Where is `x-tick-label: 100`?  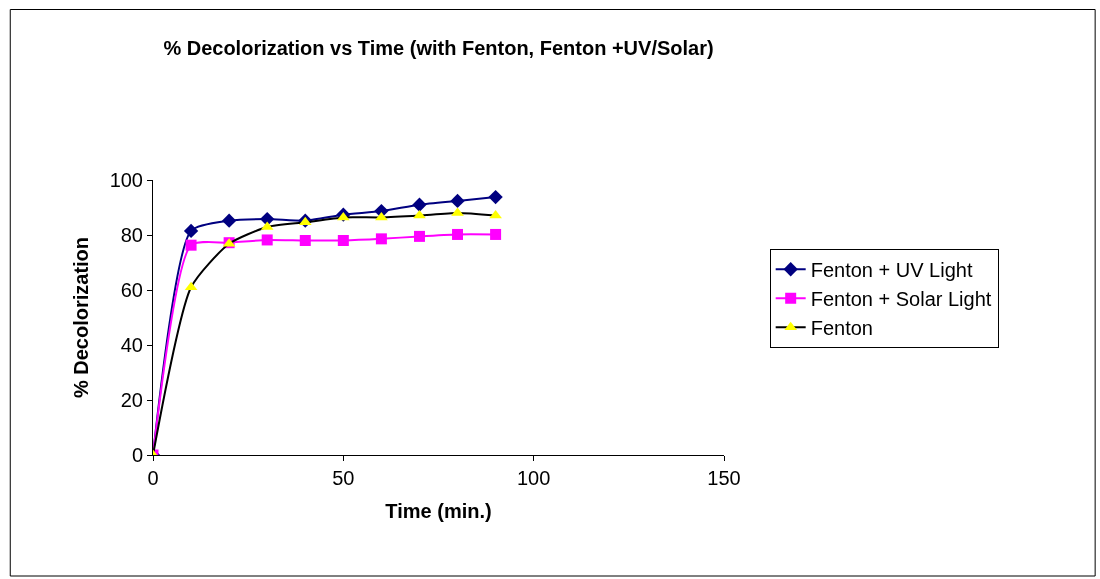
x-tick-label: 100 is located at coordinates (533, 478).